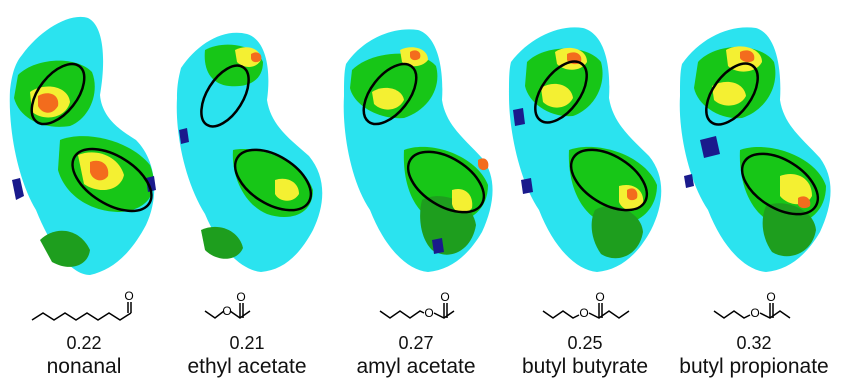 This screenshot has width=843, height=387. I want to click on odorant-name: butyl propionate, so click(754, 366).